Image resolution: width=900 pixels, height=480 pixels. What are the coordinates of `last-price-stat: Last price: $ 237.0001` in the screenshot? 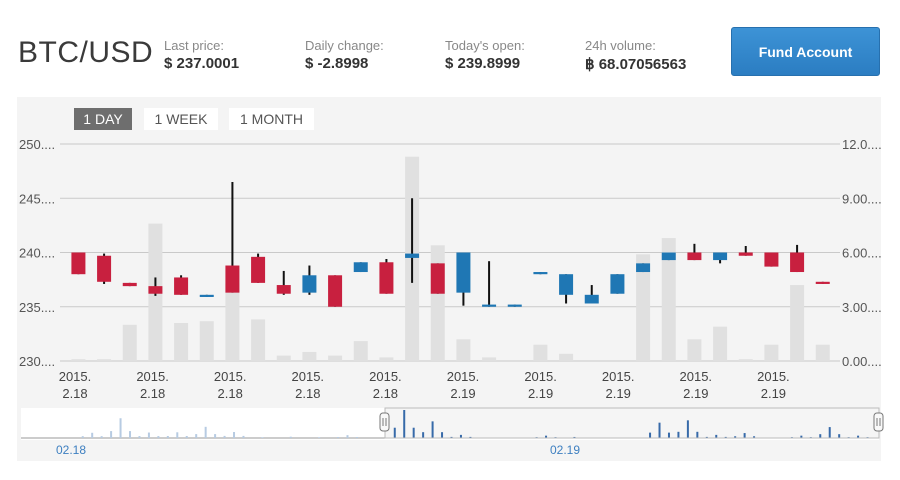 It's located at (201, 55).